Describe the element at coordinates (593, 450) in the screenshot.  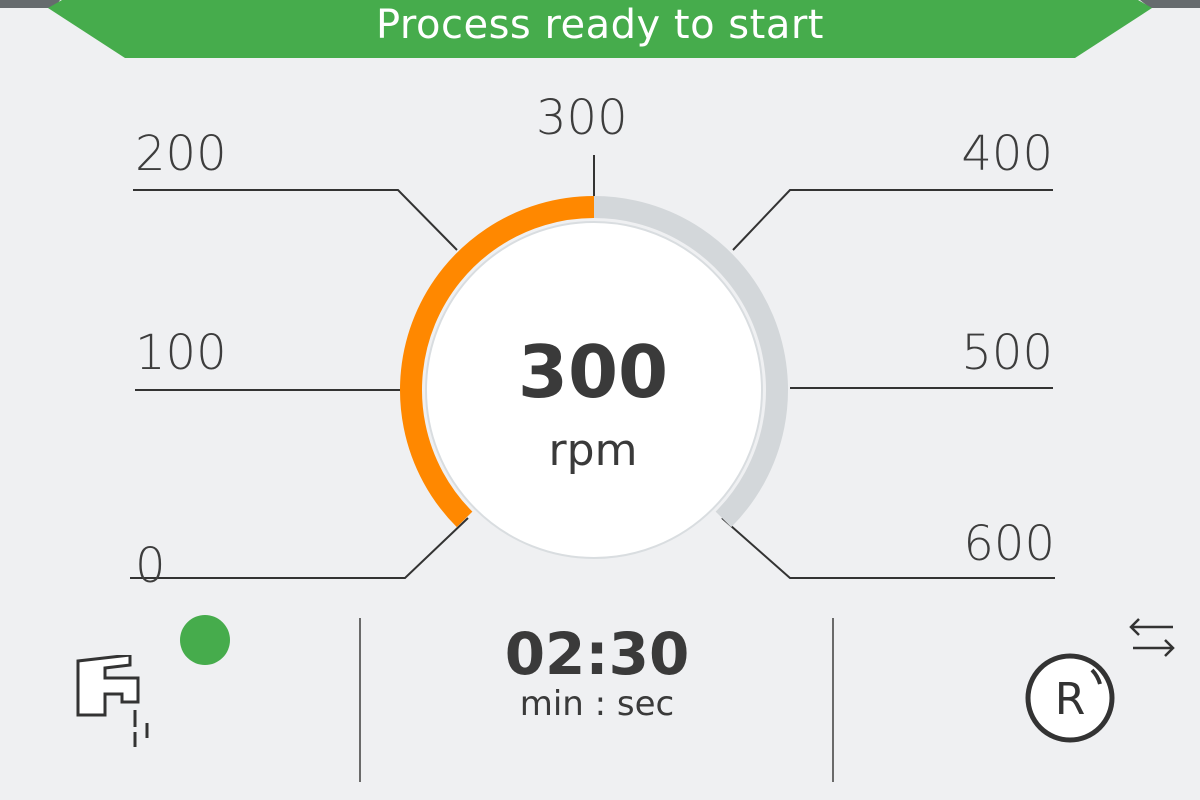
I see `speed-unit: rpm` at that location.